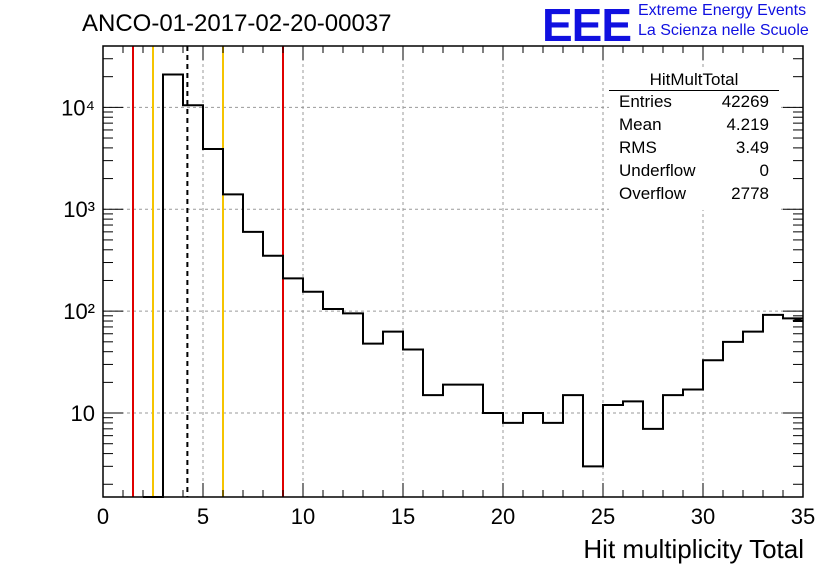 The width and height of the screenshot is (836, 572). Describe the element at coordinates (403, 516) in the screenshot. I see `x-tick-label: 15` at that location.